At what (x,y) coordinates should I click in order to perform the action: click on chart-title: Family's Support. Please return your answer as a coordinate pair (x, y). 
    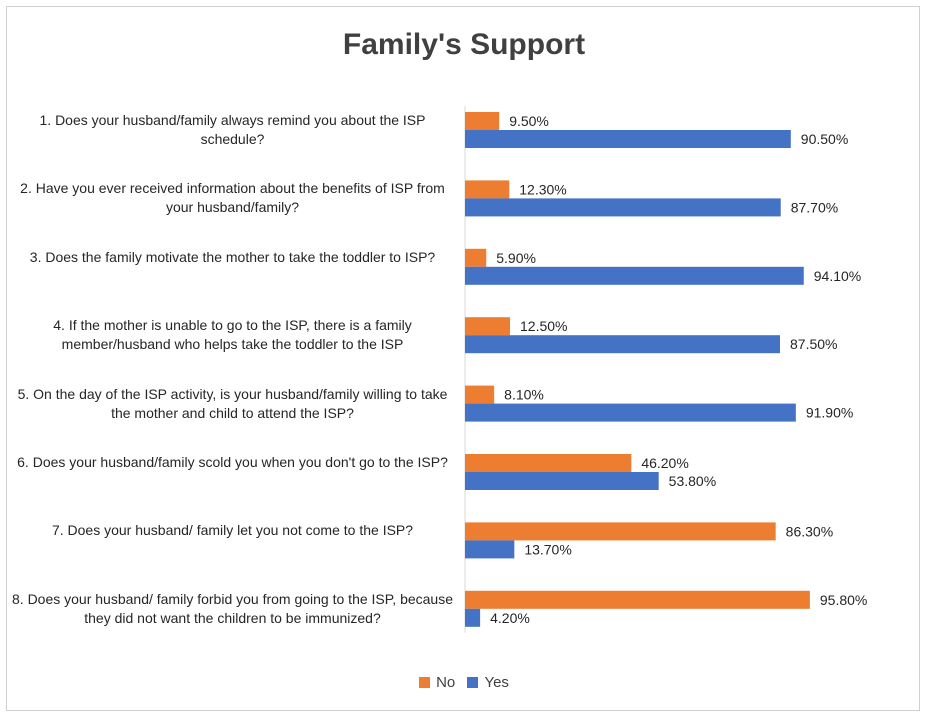
    Looking at the image, I should click on (464, 44).